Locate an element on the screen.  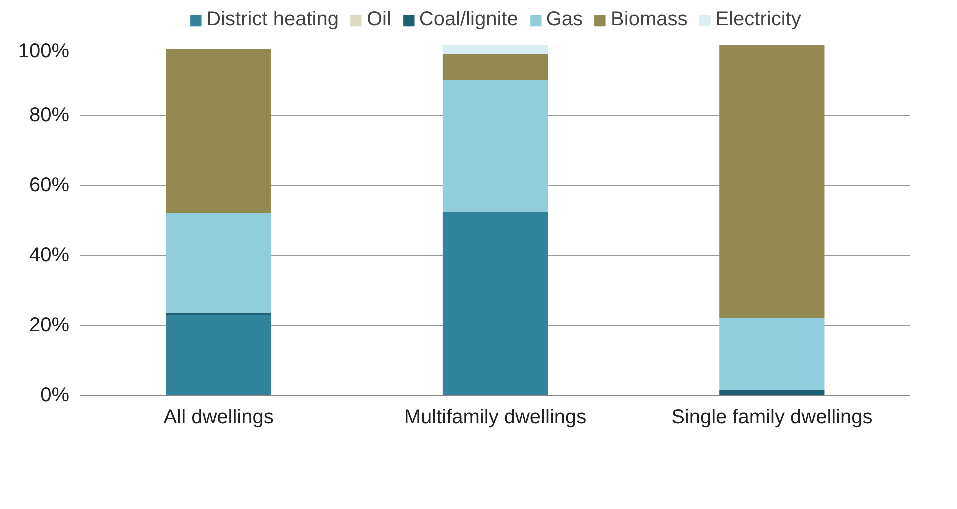
y-tick-label: 40% is located at coordinates (49, 255).